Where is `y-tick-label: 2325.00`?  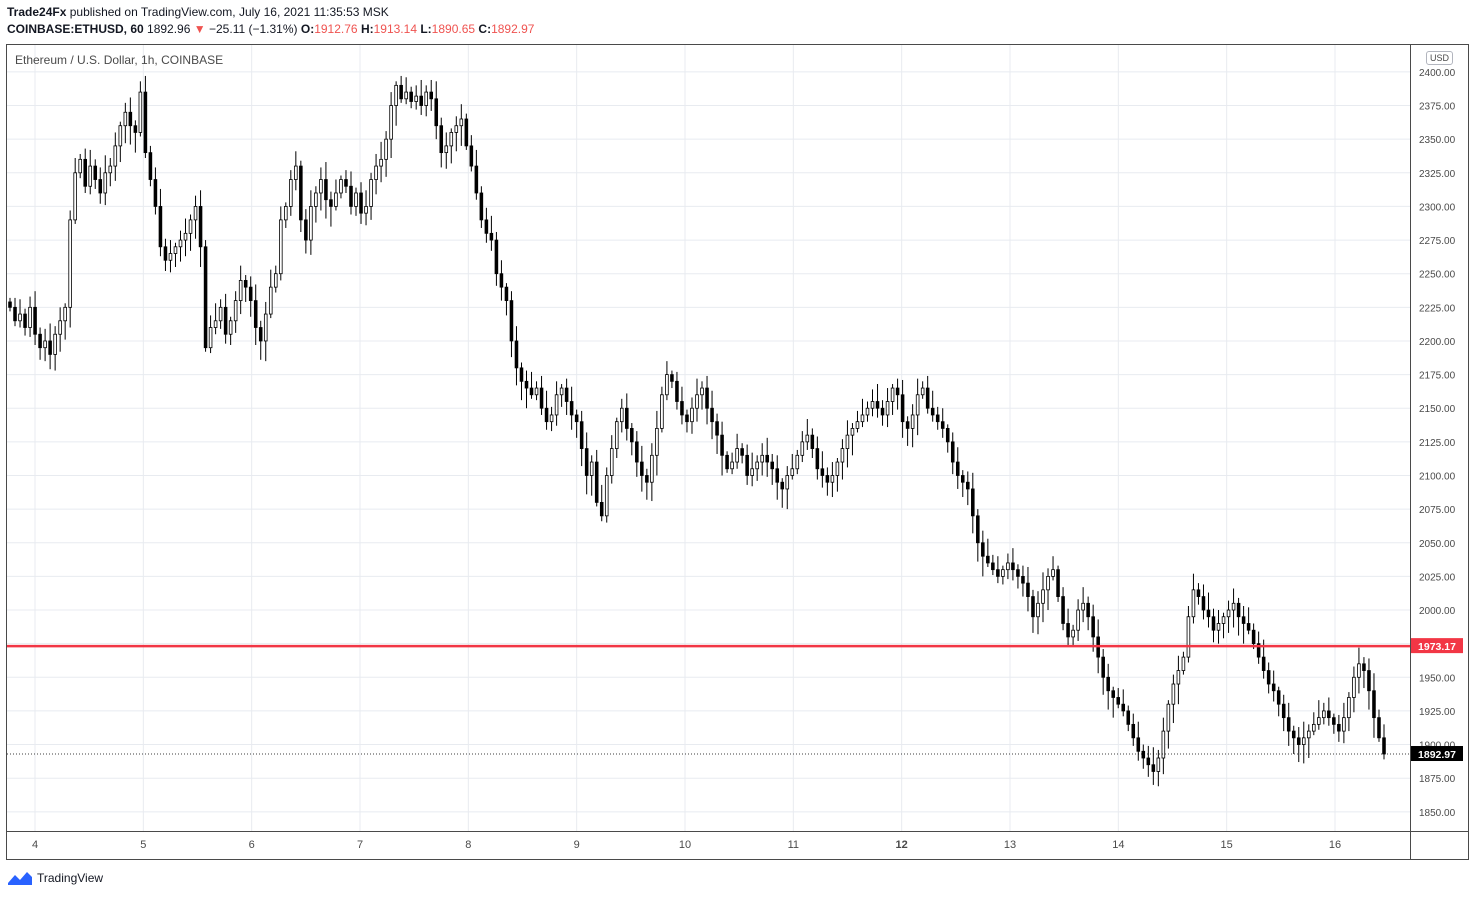 y-tick-label: 2325.00 is located at coordinates (1437, 174).